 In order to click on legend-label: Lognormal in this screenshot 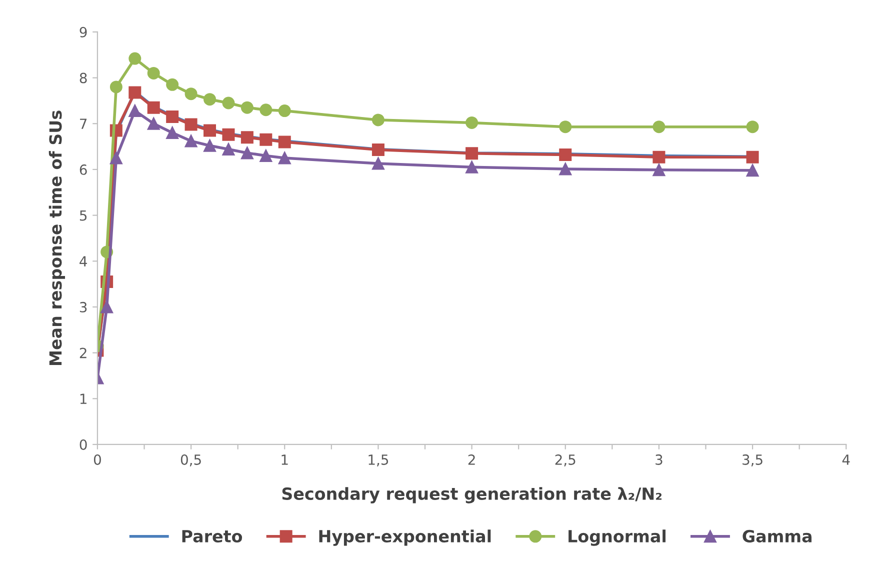, I will do `click(617, 538)`.